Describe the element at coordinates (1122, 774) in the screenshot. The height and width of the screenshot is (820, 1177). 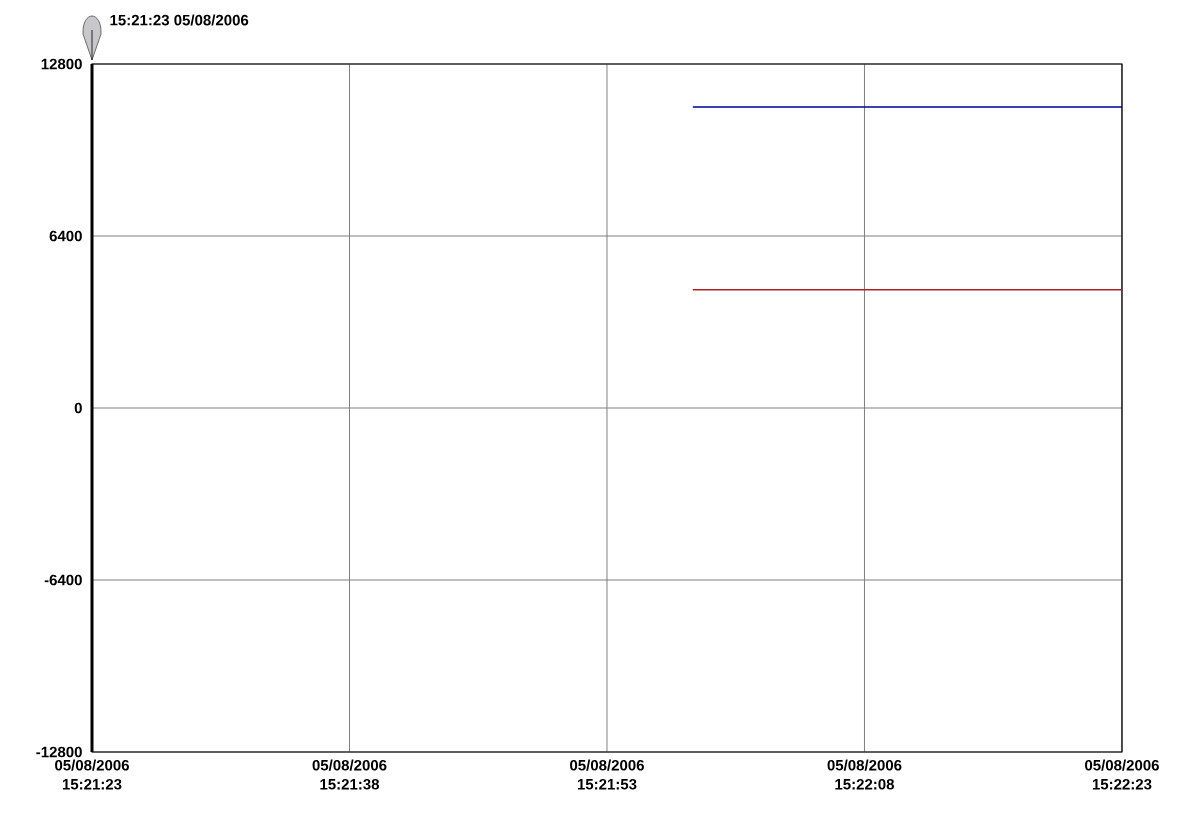
I see `x-tick-label: 05/08/2006 15:22:23` at that location.